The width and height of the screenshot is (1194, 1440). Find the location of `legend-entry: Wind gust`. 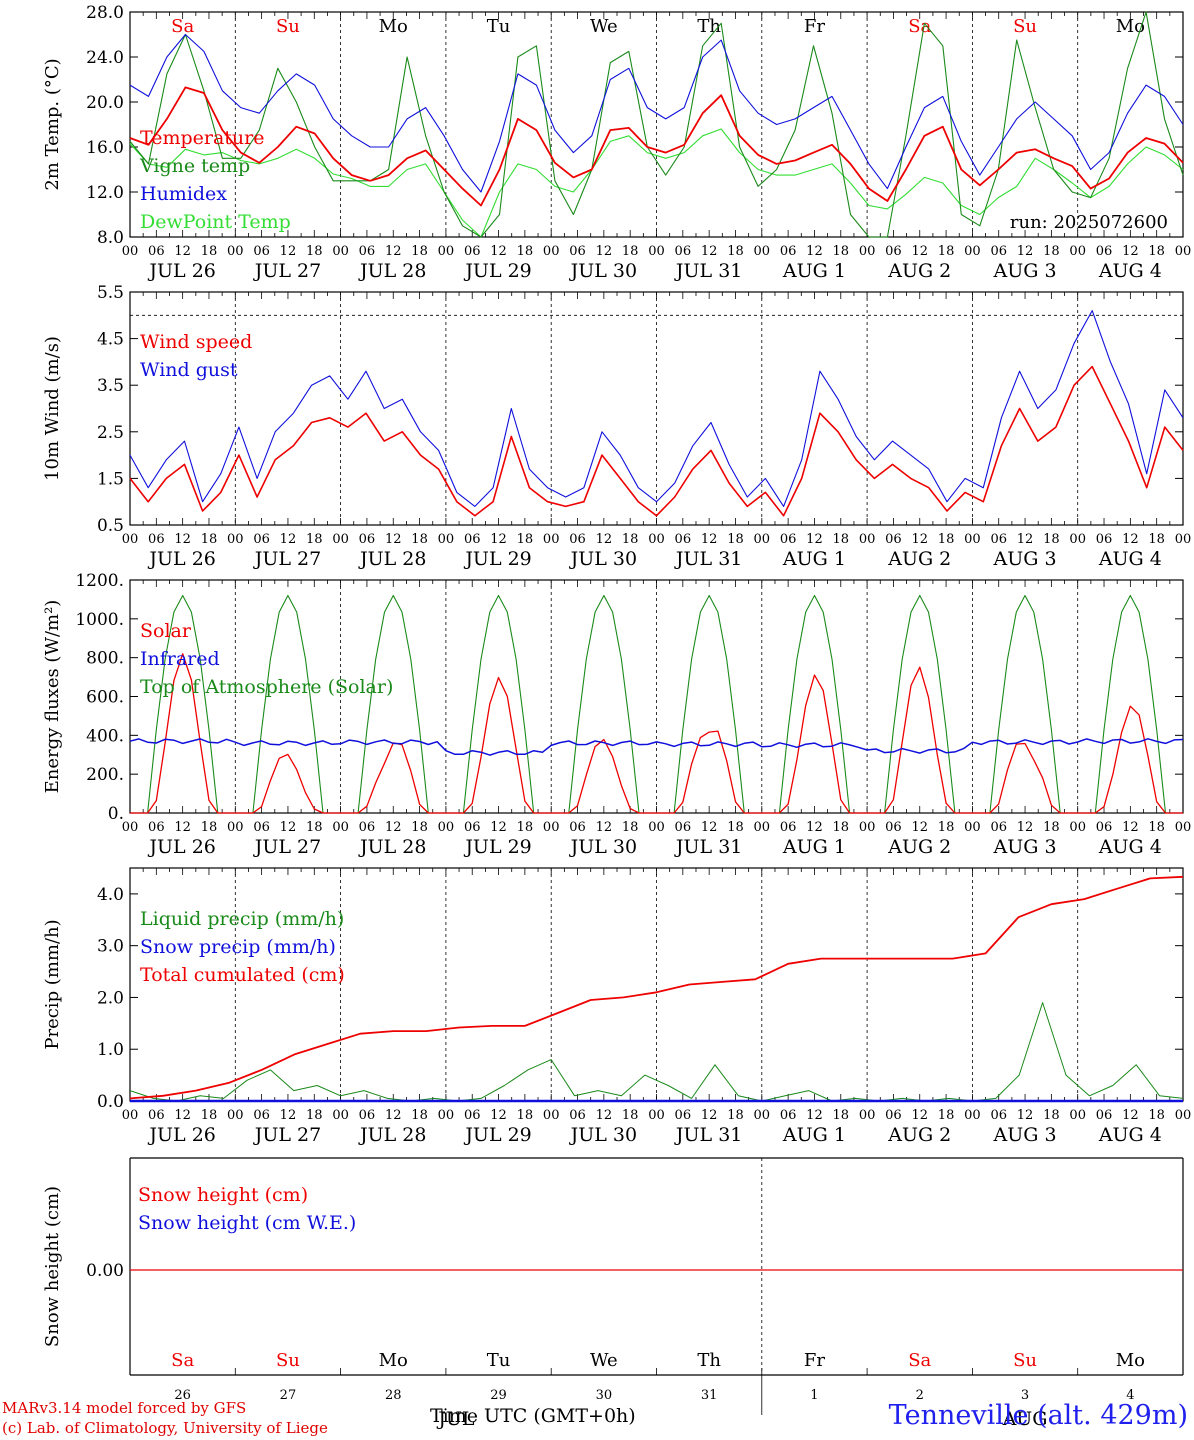

legend-entry: Wind gust is located at coordinates (189, 370).